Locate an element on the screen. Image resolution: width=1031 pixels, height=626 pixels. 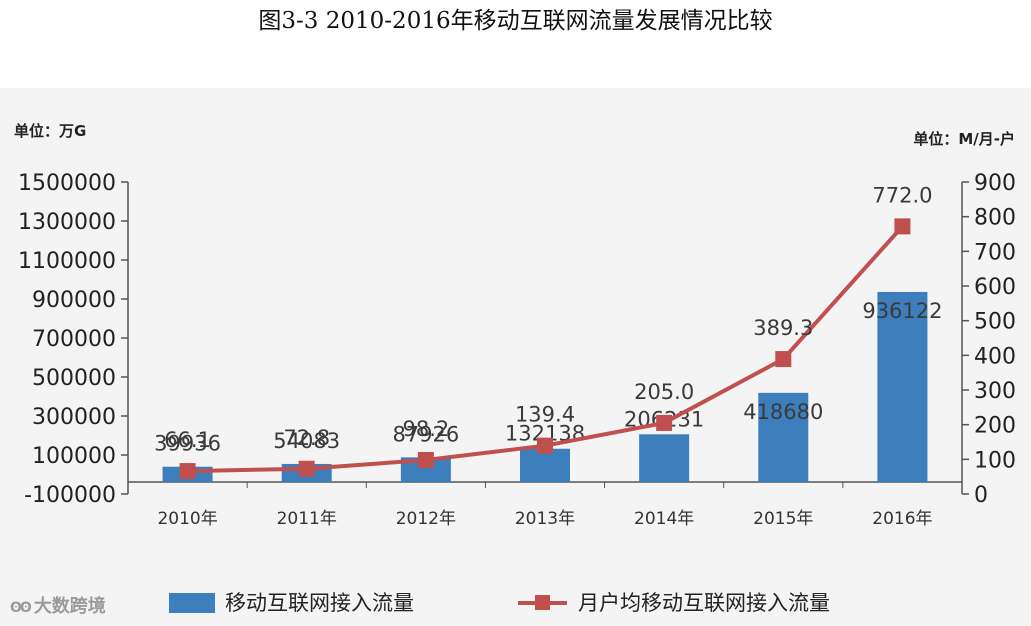
bar-data-label: 54083 is located at coordinates (306, 441).